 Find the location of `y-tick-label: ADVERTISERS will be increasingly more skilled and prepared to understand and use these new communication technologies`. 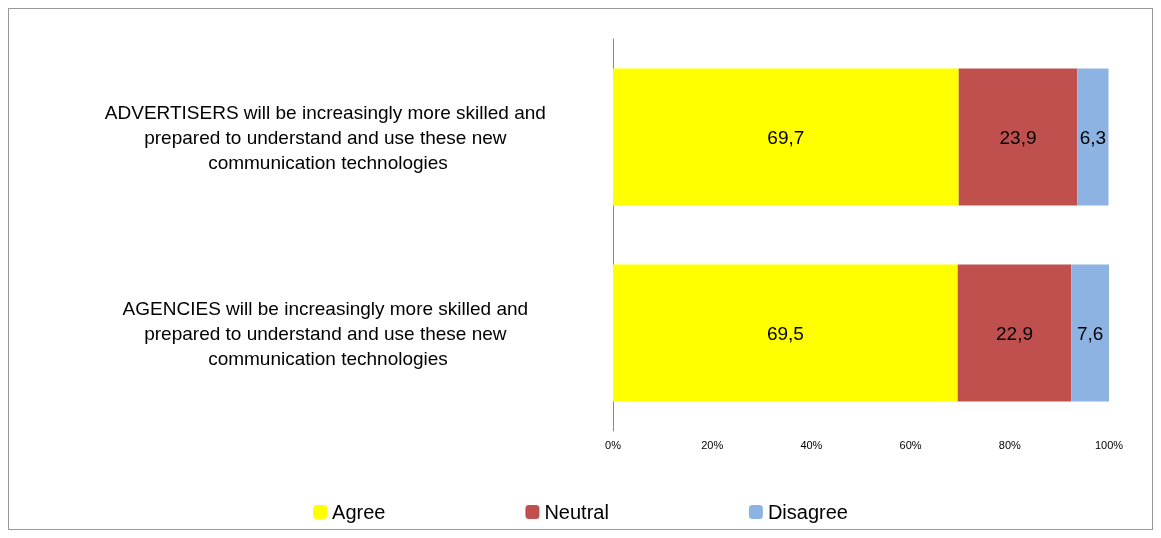

y-tick-label: ADVERTISERS will be increasingly more skilled and prepared to understand and use these new communication technologies is located at coordinates (328, 137).